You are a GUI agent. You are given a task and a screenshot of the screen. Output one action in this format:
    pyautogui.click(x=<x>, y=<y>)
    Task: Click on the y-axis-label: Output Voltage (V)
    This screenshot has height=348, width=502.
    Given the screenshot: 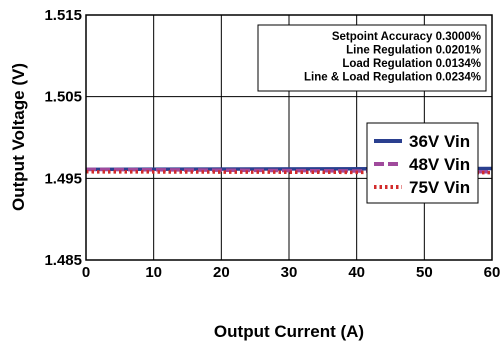 What is the action you would take?
    pyautogui.click(x=18, y=137)
    